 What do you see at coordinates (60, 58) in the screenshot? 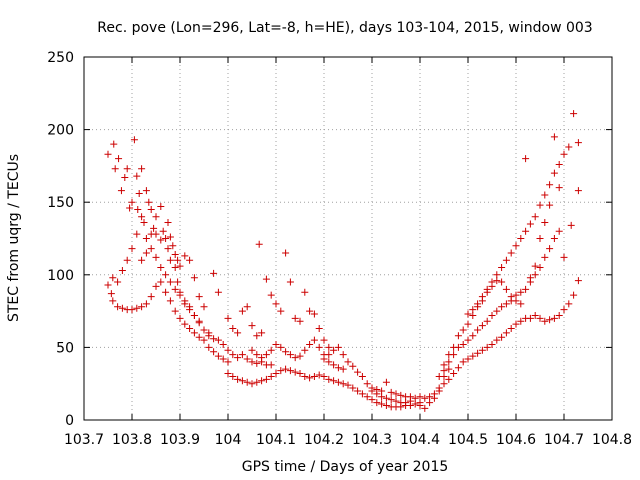
I see `y-tick-label: 250` at bounding box center [60, 58].